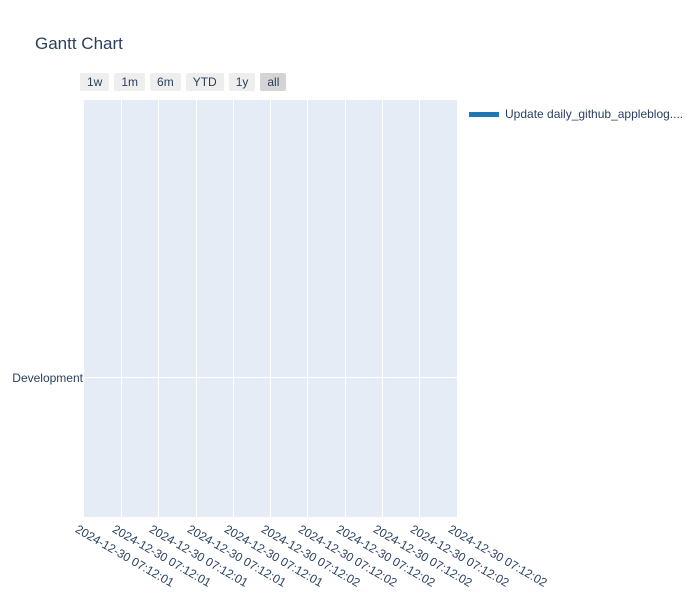 Image resolution: width=700 pixels, height=600 pixels. What do you see at coordinates (273, 82) in the screenshot?
I see `range-all-button: all` at bounding box center [273, 82].